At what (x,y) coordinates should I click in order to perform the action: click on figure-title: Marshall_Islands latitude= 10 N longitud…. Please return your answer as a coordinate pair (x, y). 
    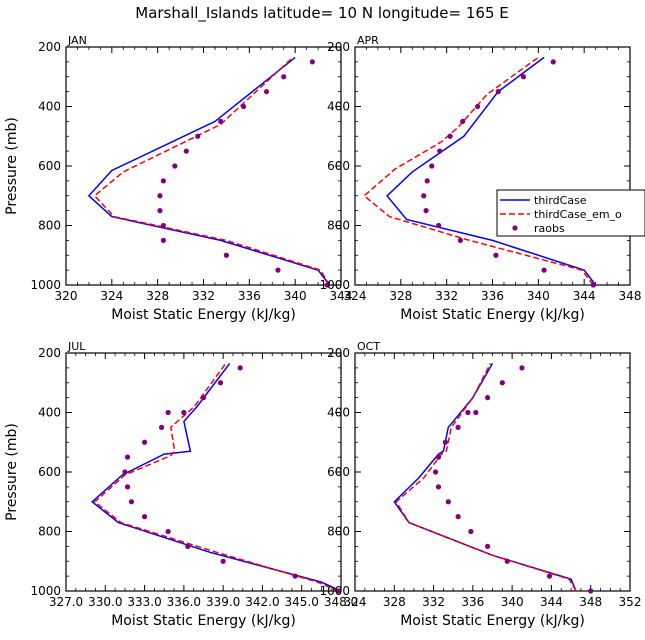
    Looking at the image, I should click on (321, 13).